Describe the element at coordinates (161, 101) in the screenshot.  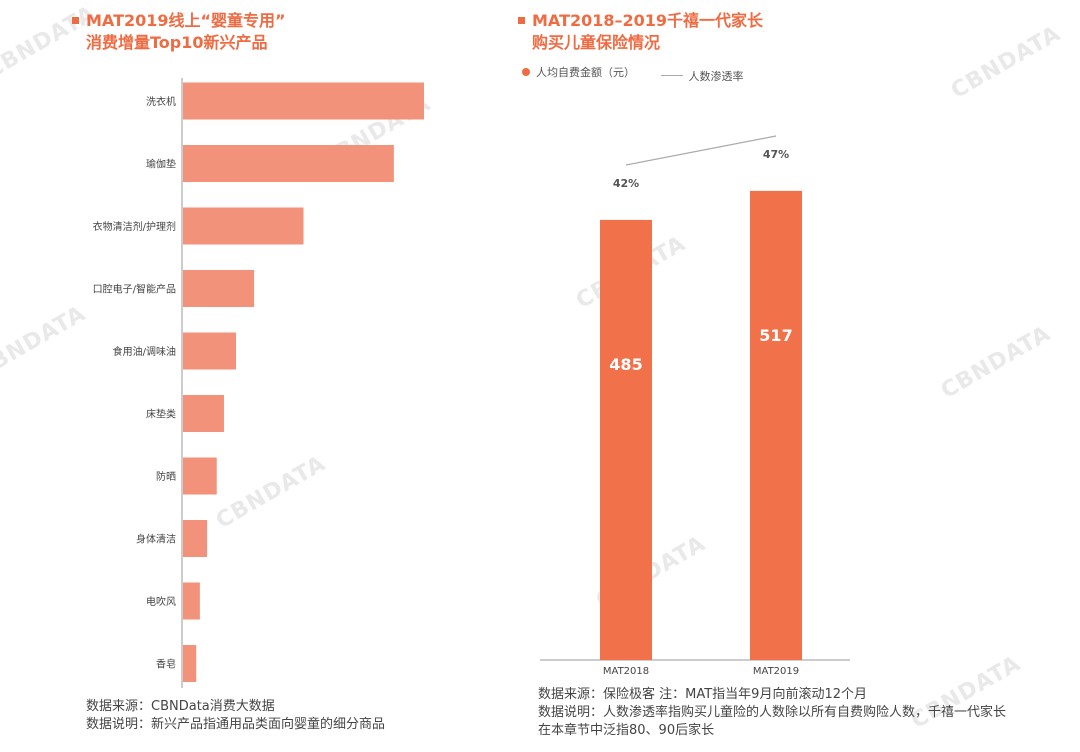
I see `category-label: 洗衣机` at that location.